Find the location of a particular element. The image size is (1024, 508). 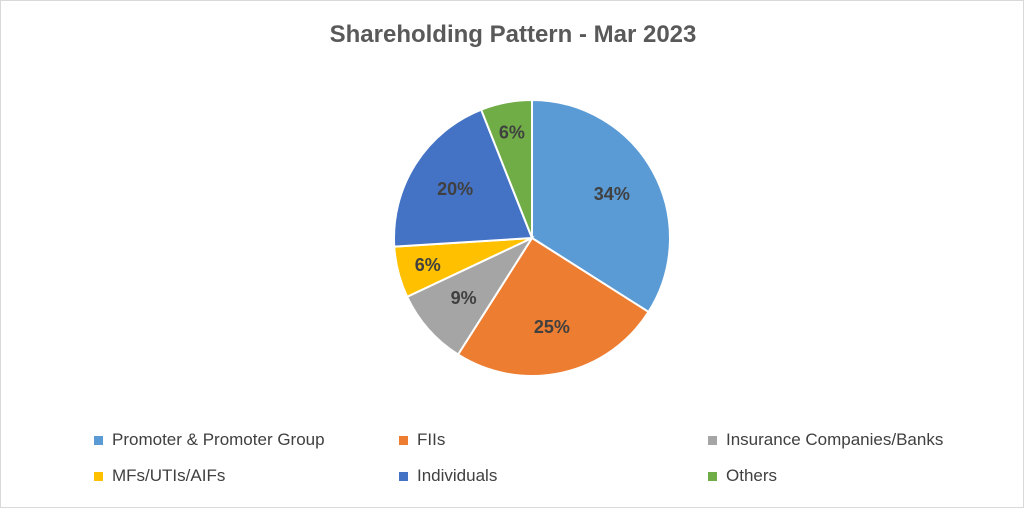

data-label-0: 34% is located at coordinates (612, 194).